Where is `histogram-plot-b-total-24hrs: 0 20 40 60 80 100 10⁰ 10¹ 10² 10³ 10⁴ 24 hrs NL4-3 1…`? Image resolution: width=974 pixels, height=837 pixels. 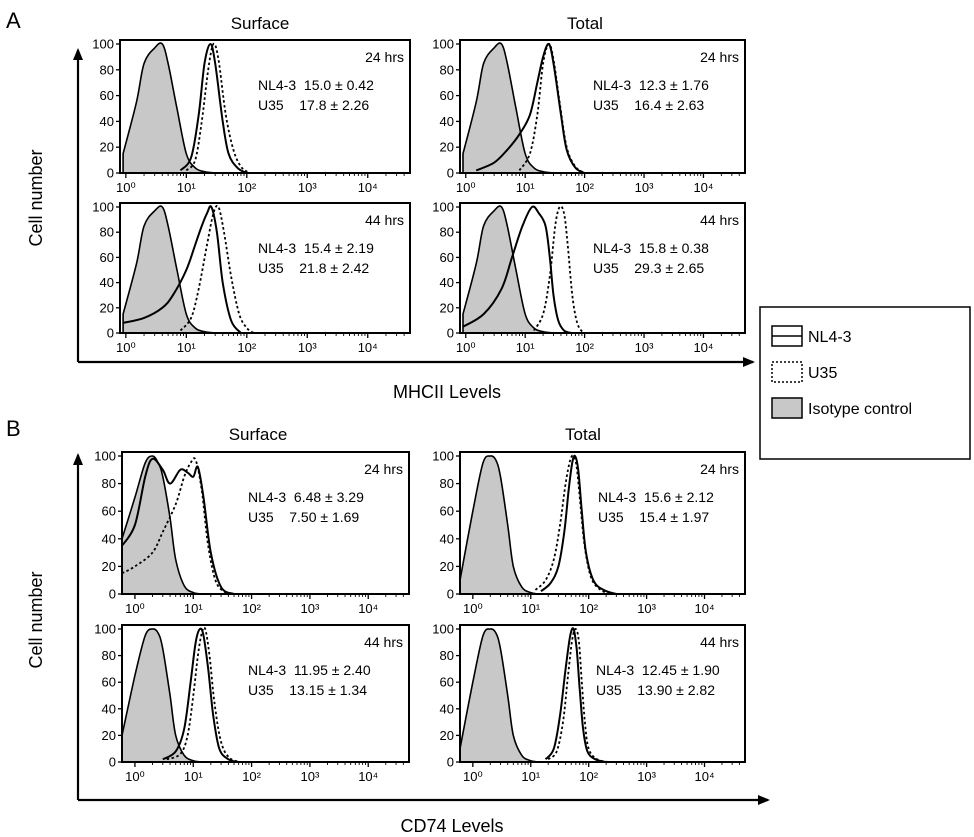 histogram-plot-b-total-24hrs: 0 20 40 60 80 100 10⁰ 10¹ 10² 10³ 10⁴ 24 hrs NL4-3 1… is located at coordinates (589, 532).